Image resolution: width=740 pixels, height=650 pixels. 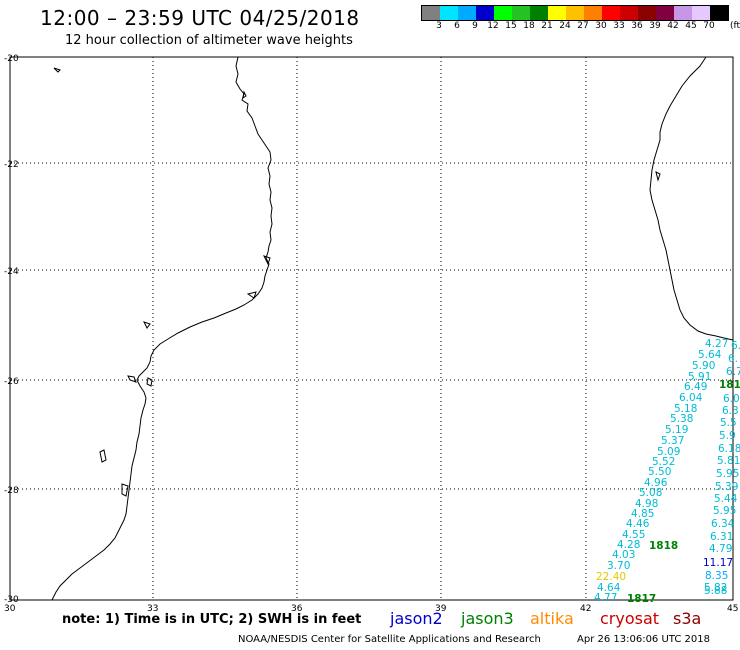 What do you see at coordinates (735, 26) in the screenshot?
I see `colorbar-unit: (ft)` at bounding box center [735, 26].